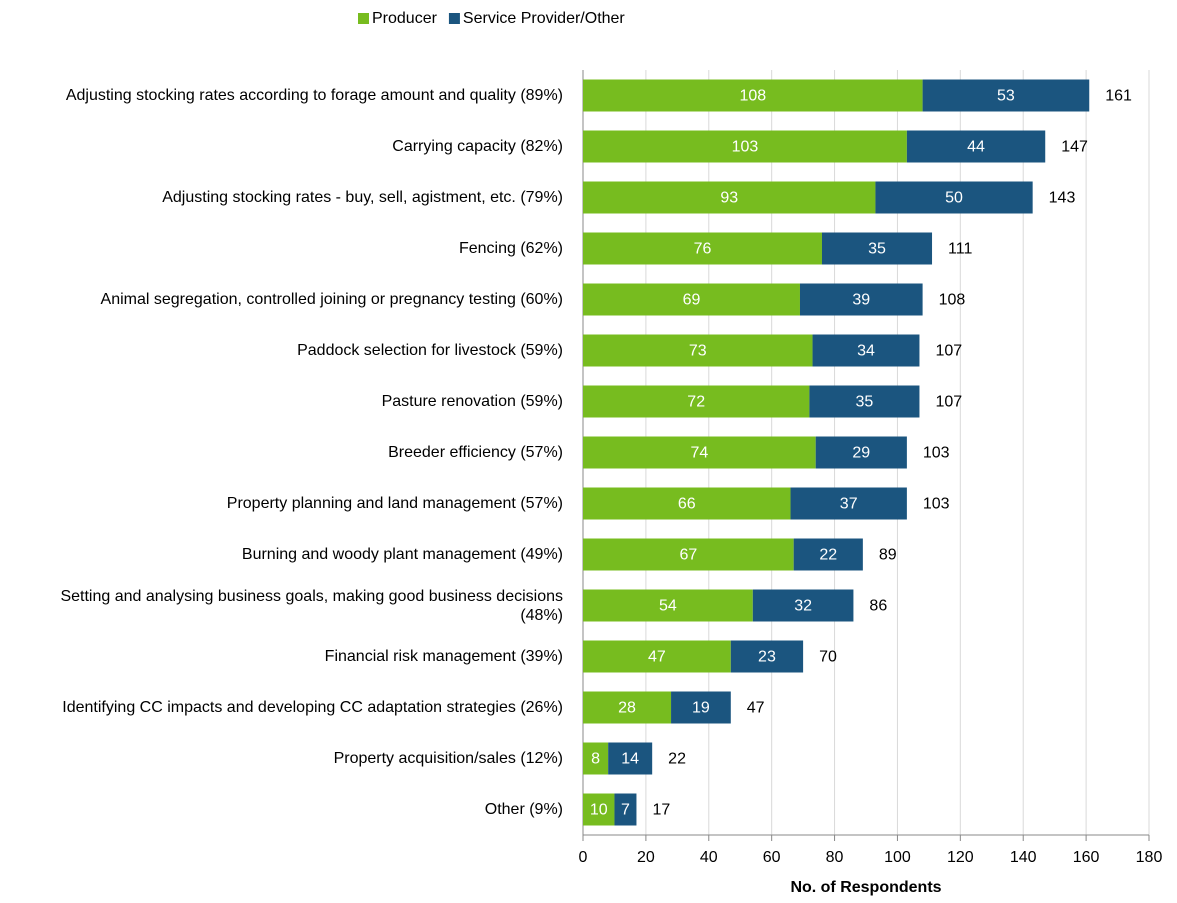 This screenshot has height=903, width=1177. I want to click on value-label: 14, so click(630, 759).